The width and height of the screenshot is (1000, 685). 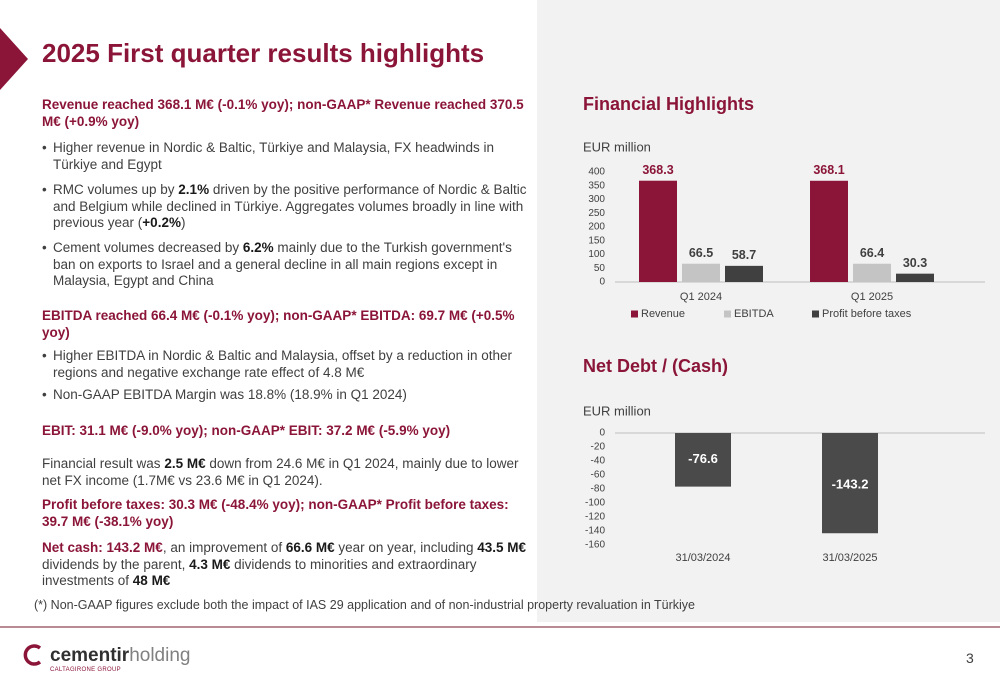 What do you see at coordinates (161, 222) in the screenshot?
I see `text-part: +0.2%` at bounding box center [161, 222].